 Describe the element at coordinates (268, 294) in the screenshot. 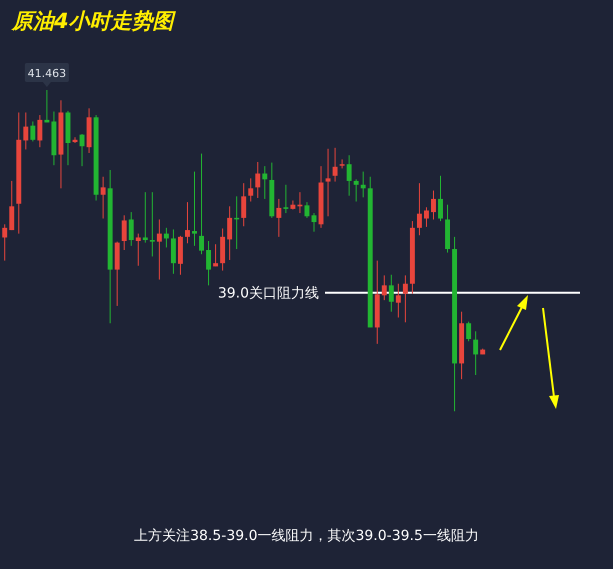

I see `ref-line-label: 39.0关口阻力线` at that location.